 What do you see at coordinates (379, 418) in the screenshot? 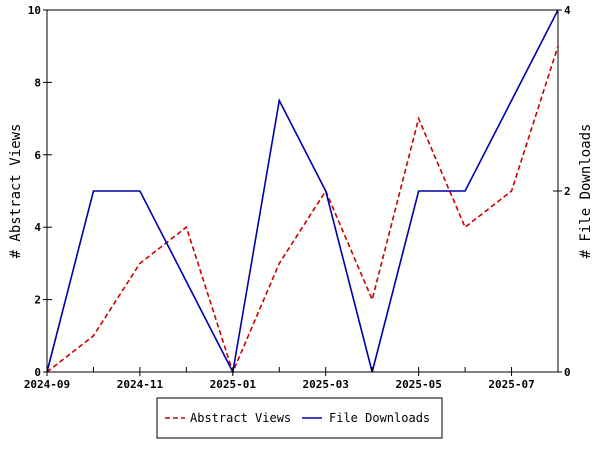
I see `legend-label: File Downloads` at bounding box center [379, 418].